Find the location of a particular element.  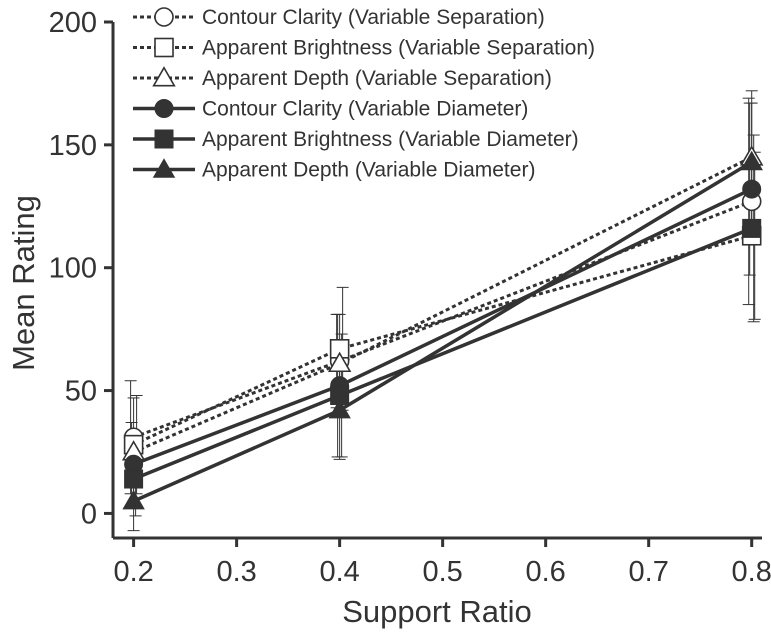

legend-label: Apparent Depth (Variable Separation) is located at coordinates (377, 78).